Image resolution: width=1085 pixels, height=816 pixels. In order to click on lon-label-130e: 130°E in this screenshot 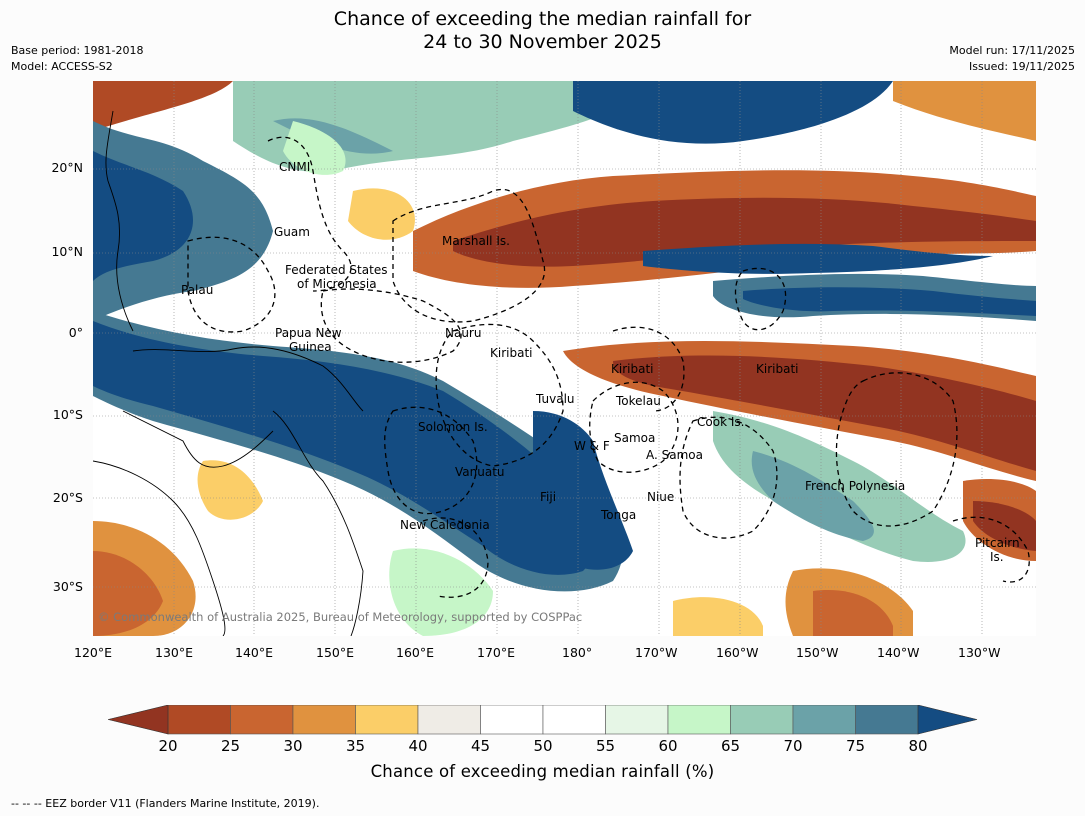, I will do `click(174, 652)`.